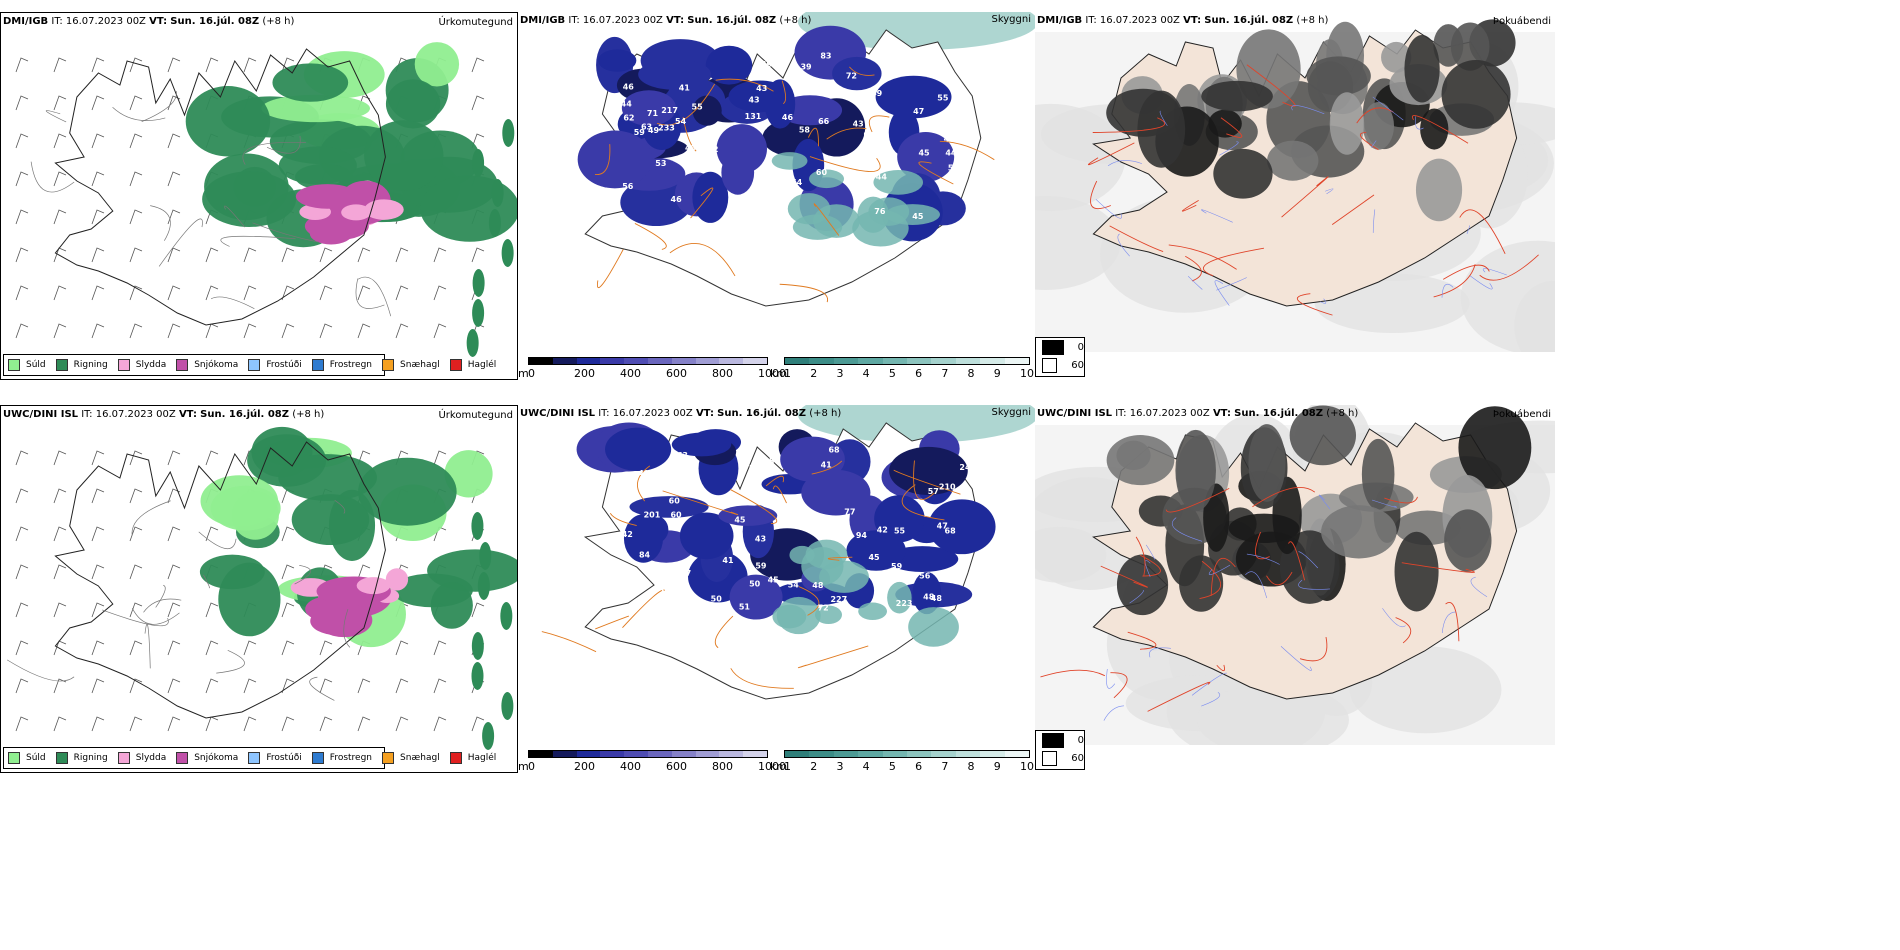  I want to click on cloud-base-value: 42, so click(882, 529).